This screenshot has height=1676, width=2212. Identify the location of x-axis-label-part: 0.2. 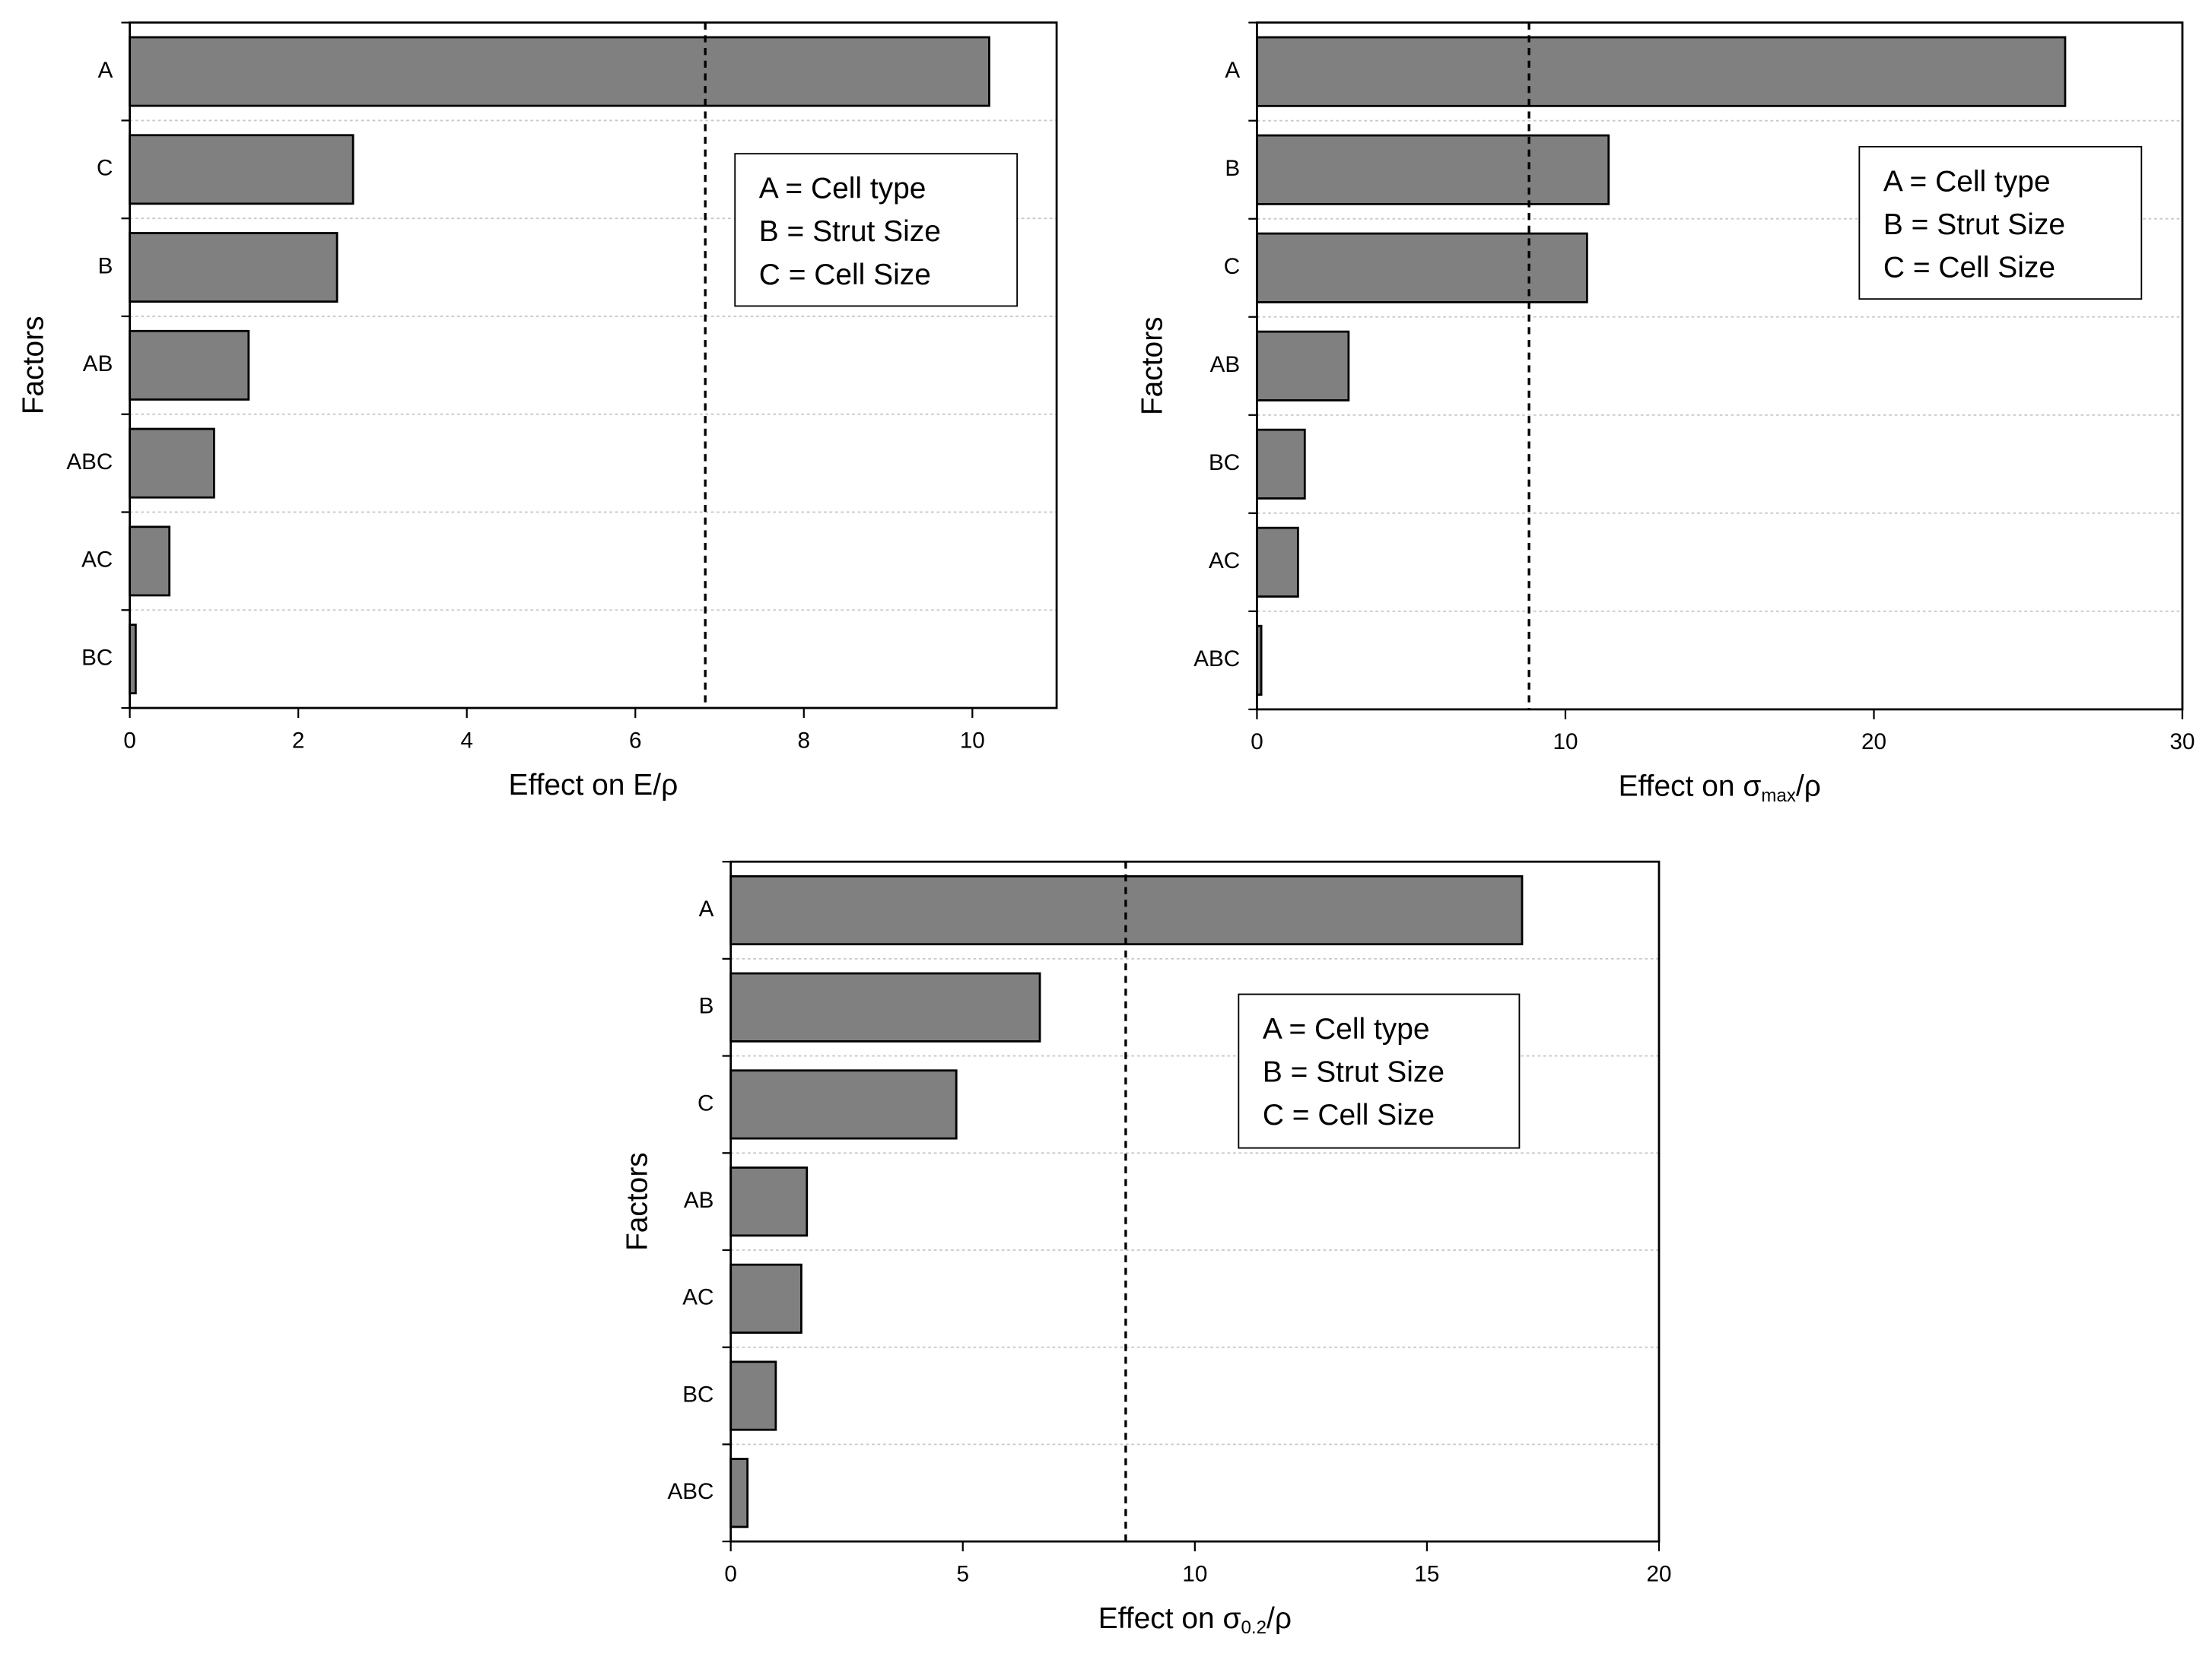
(1254, 1627).